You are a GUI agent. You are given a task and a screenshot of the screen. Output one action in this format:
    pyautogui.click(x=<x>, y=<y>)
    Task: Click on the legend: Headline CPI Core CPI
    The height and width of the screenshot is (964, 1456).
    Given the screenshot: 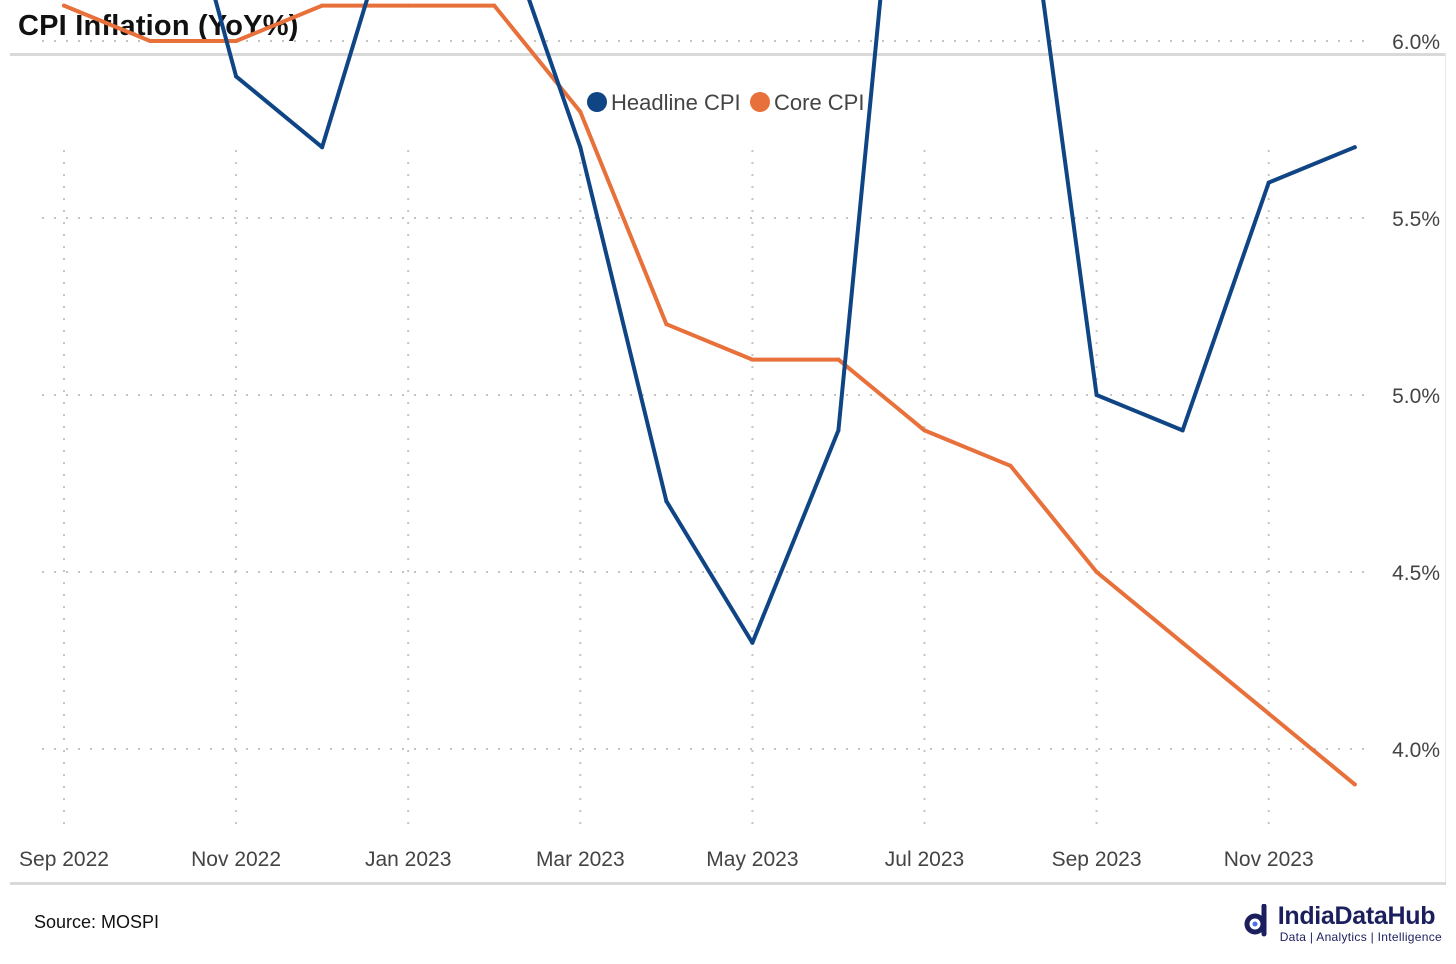 What is the action you would take?
    pyautogui.click(x=725, y=102)
    